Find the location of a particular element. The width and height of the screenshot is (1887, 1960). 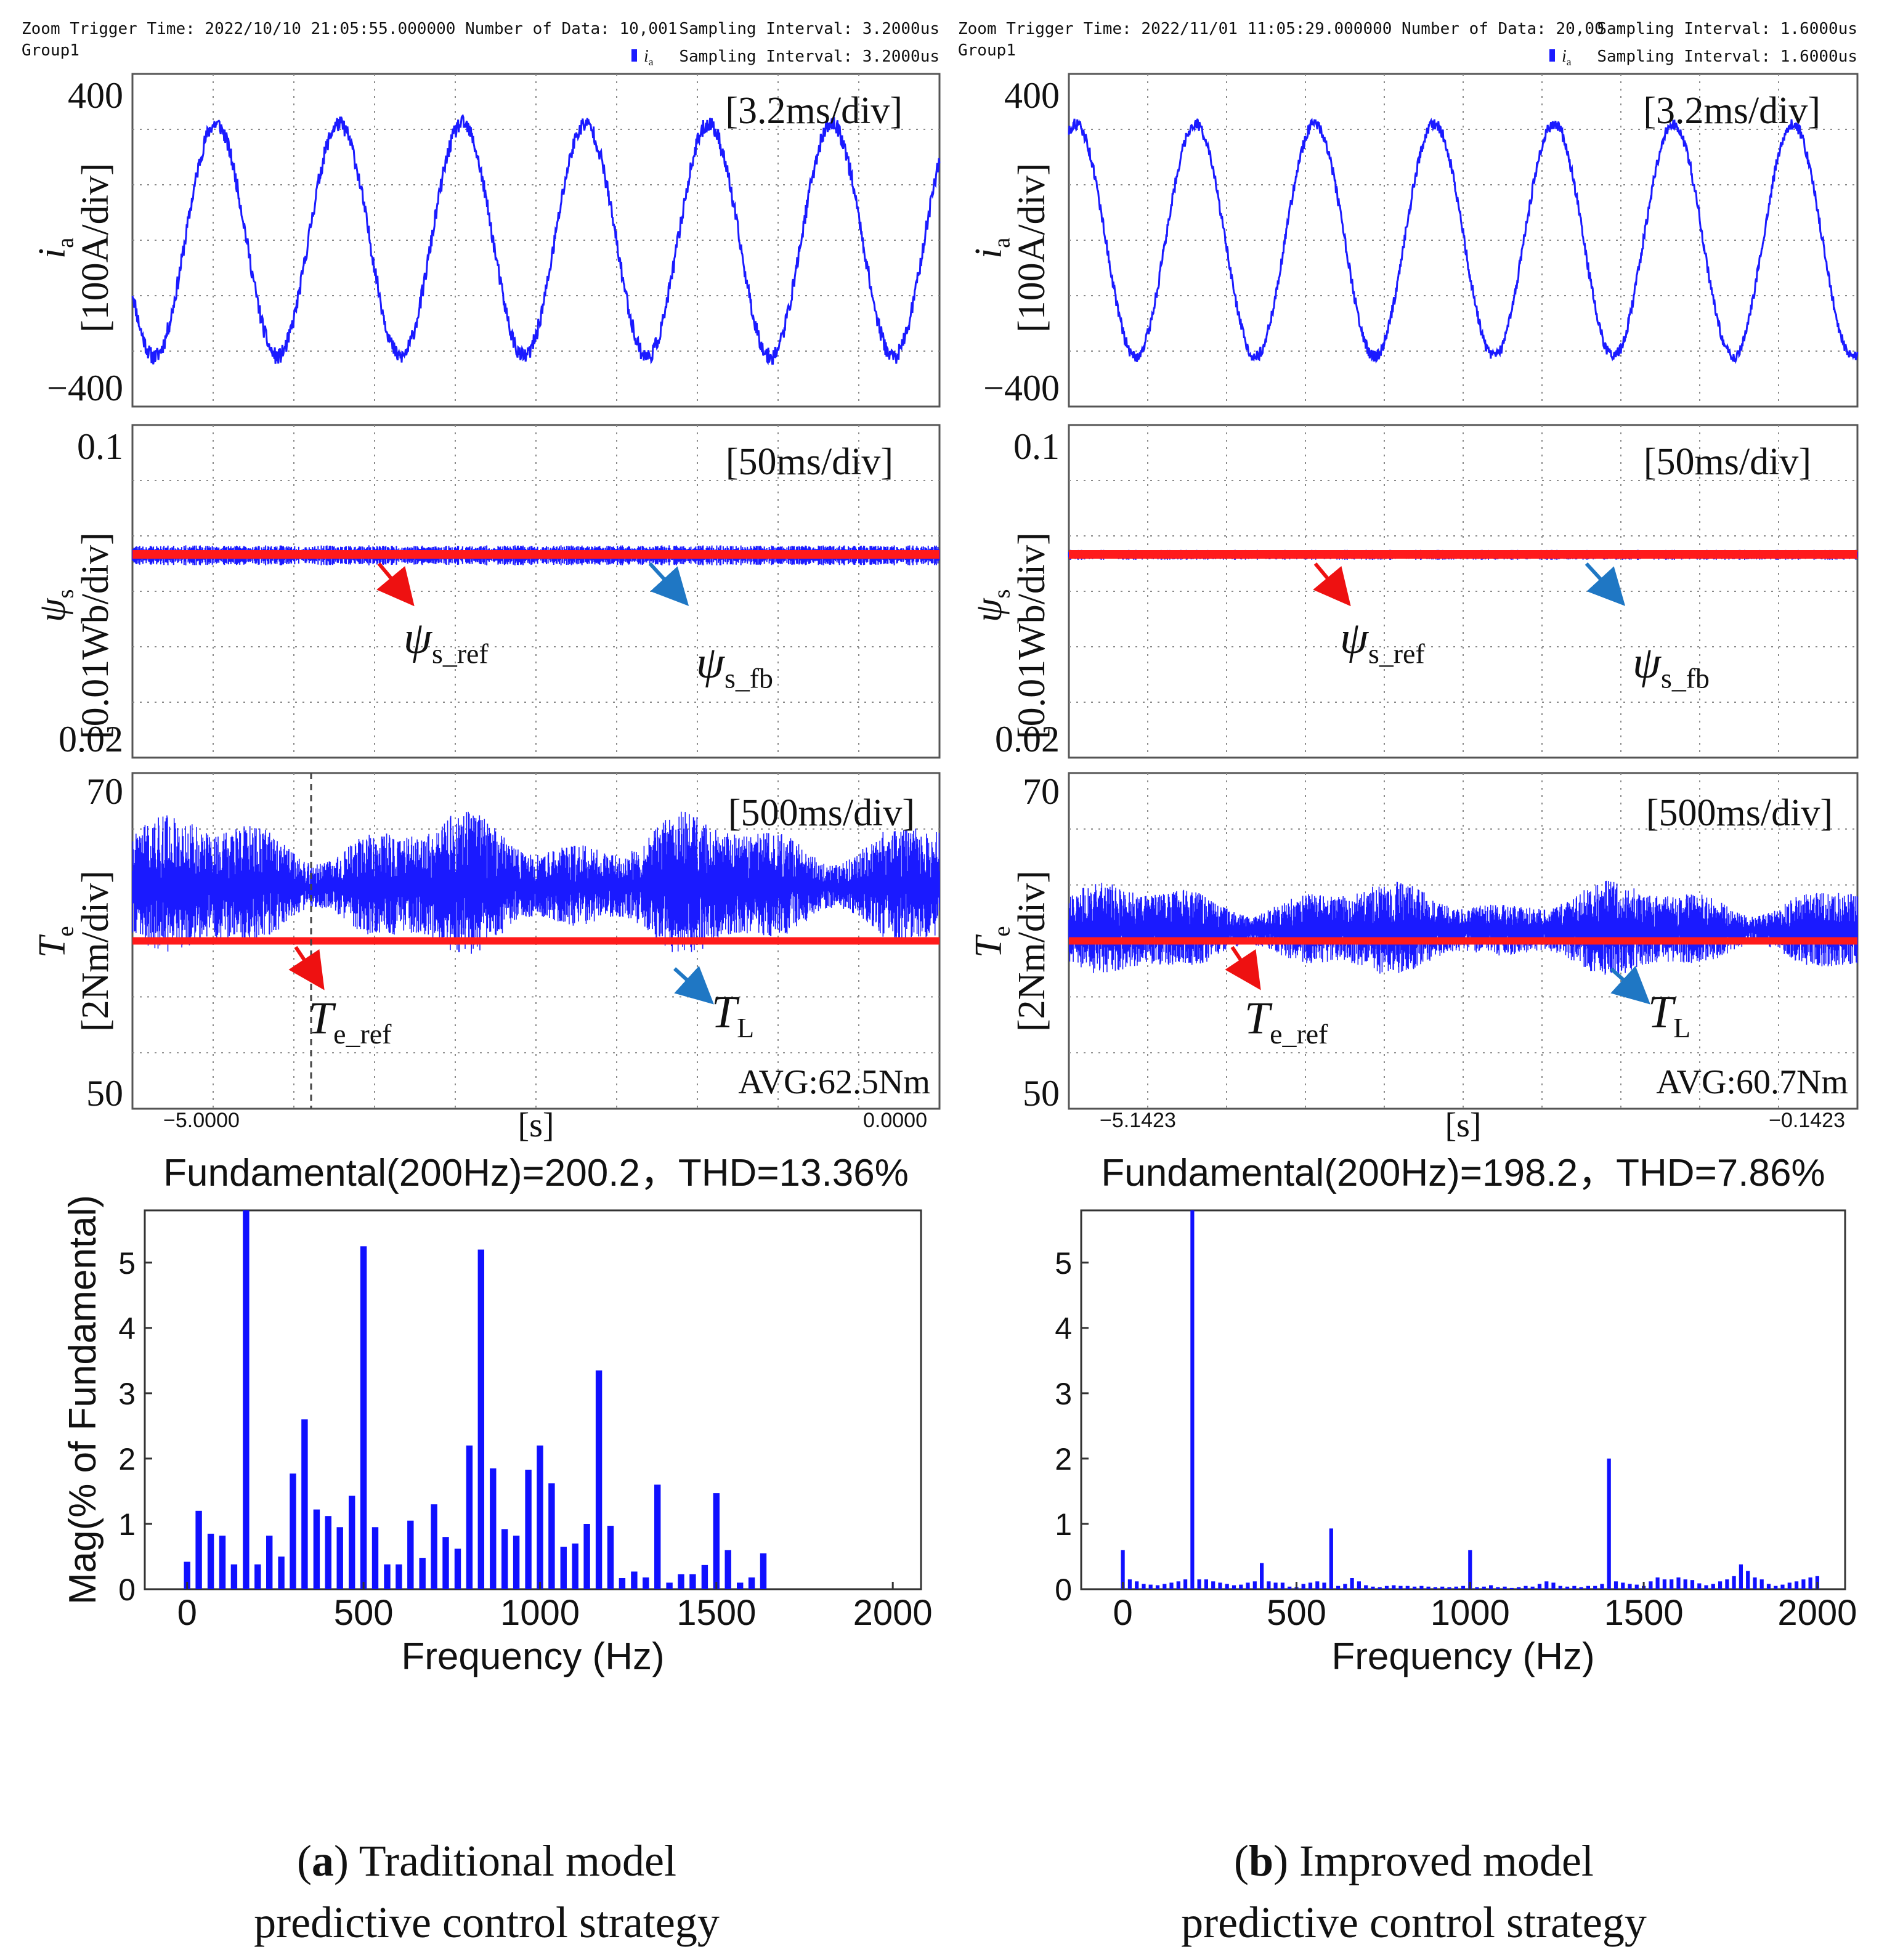

panel-a-torque-average: AVG:62.5Nm is located at coordinates (834, 1082).